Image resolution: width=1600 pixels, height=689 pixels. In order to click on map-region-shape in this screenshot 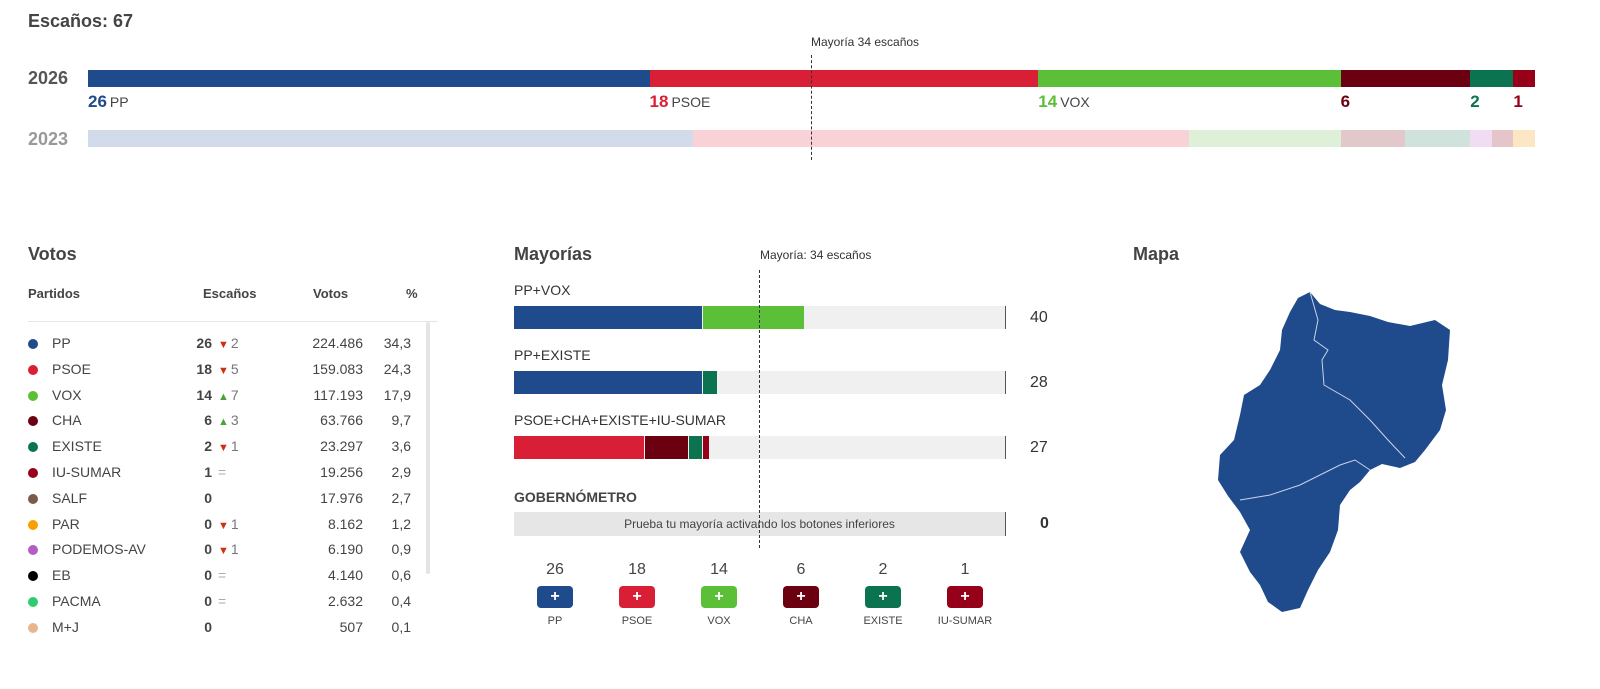, I will do `click(1334, 452)`.